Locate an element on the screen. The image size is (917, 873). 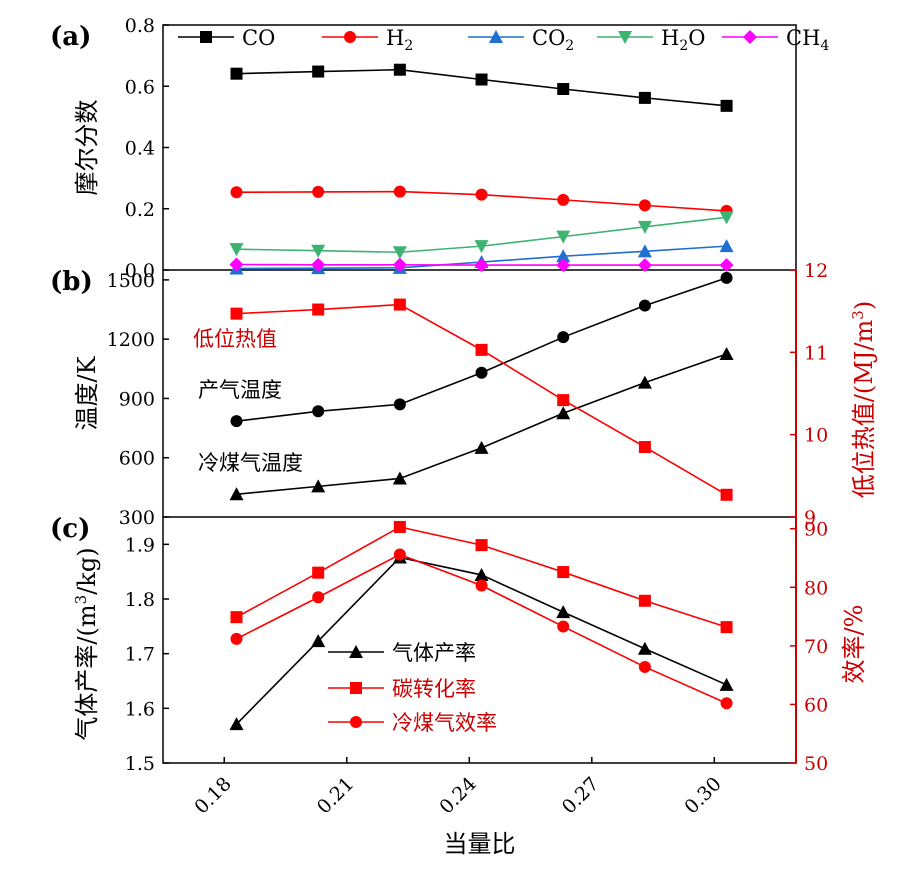
y-tick-label: 0.6 is located at coordinates (140, 87).